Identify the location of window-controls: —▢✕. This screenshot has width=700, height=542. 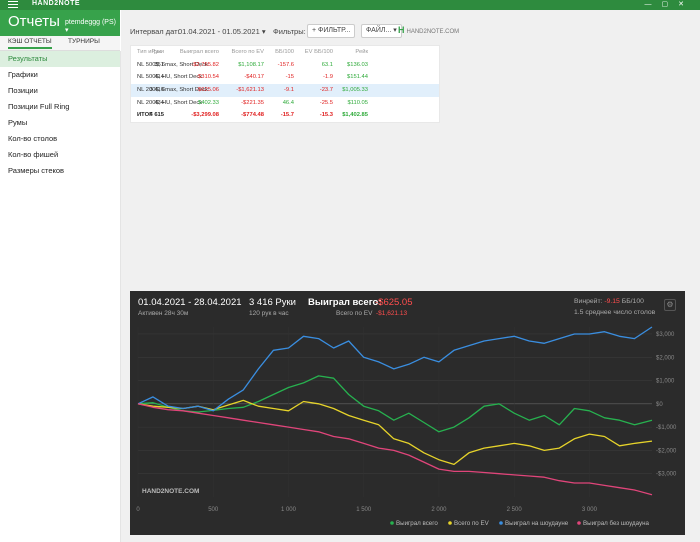
(669, 4).